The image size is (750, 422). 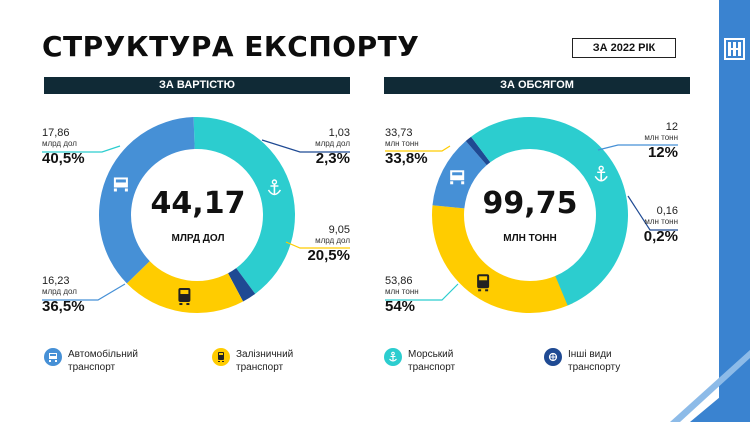 I want to click on slice-label-auto-volume: 12 млн тонн 12%, so click(x=661, y=141).